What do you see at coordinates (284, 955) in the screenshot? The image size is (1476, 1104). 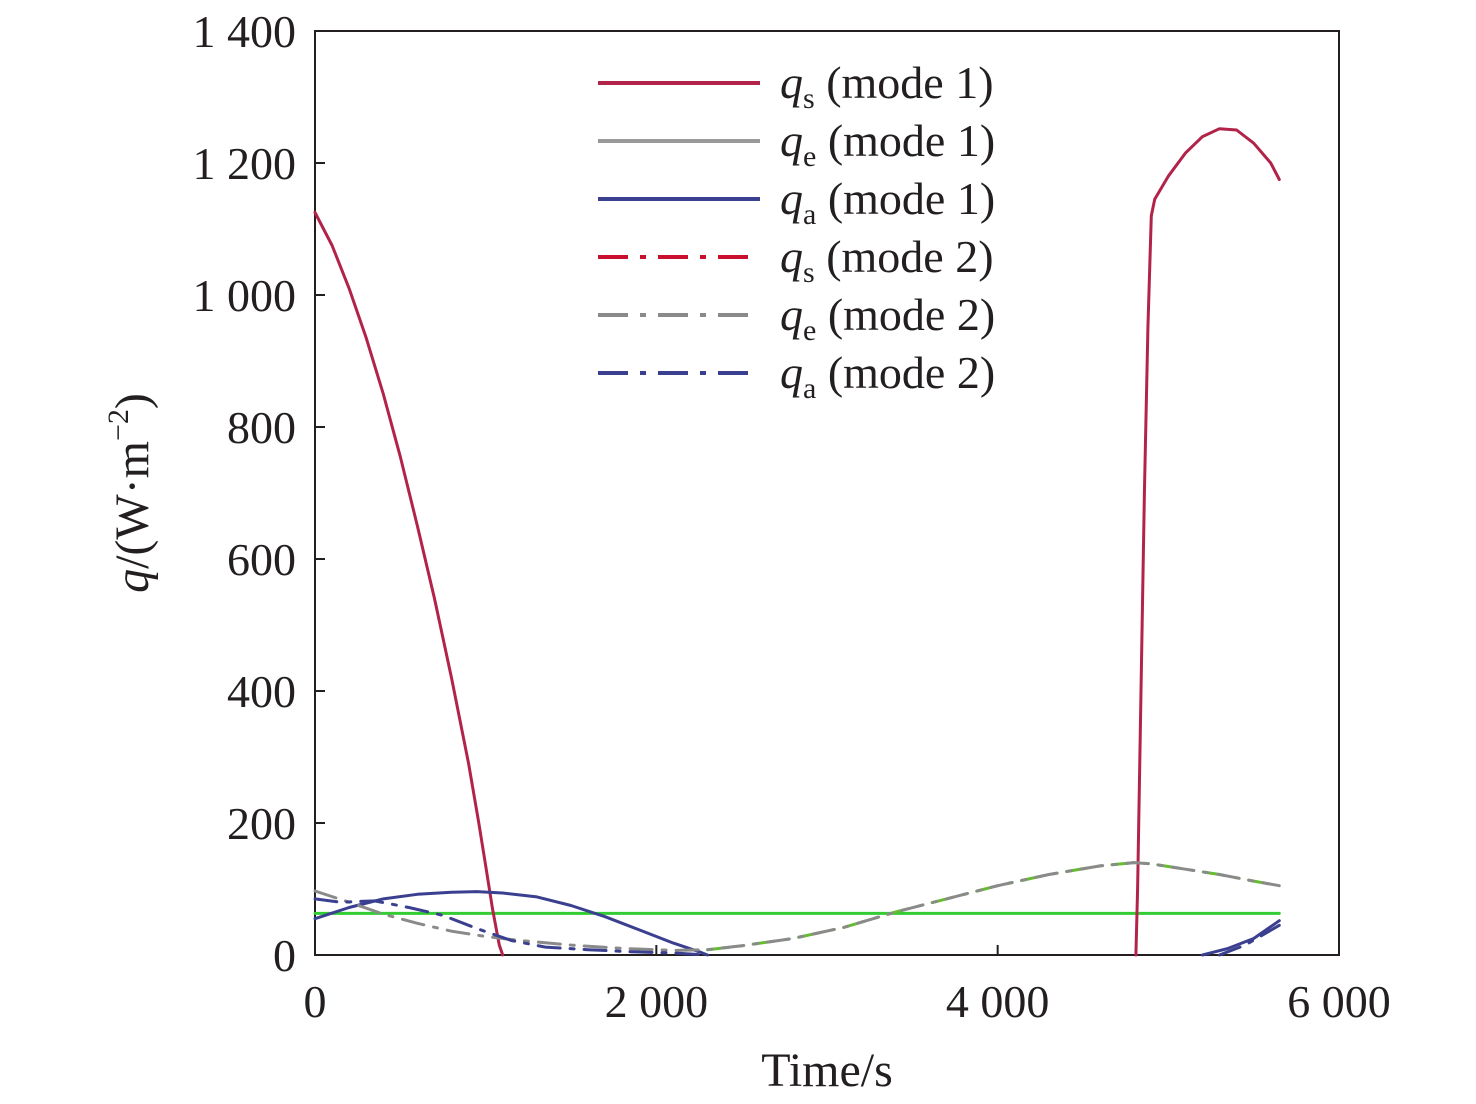 I see `y-tick-label-0: 0` at bounding box center [284, 955].